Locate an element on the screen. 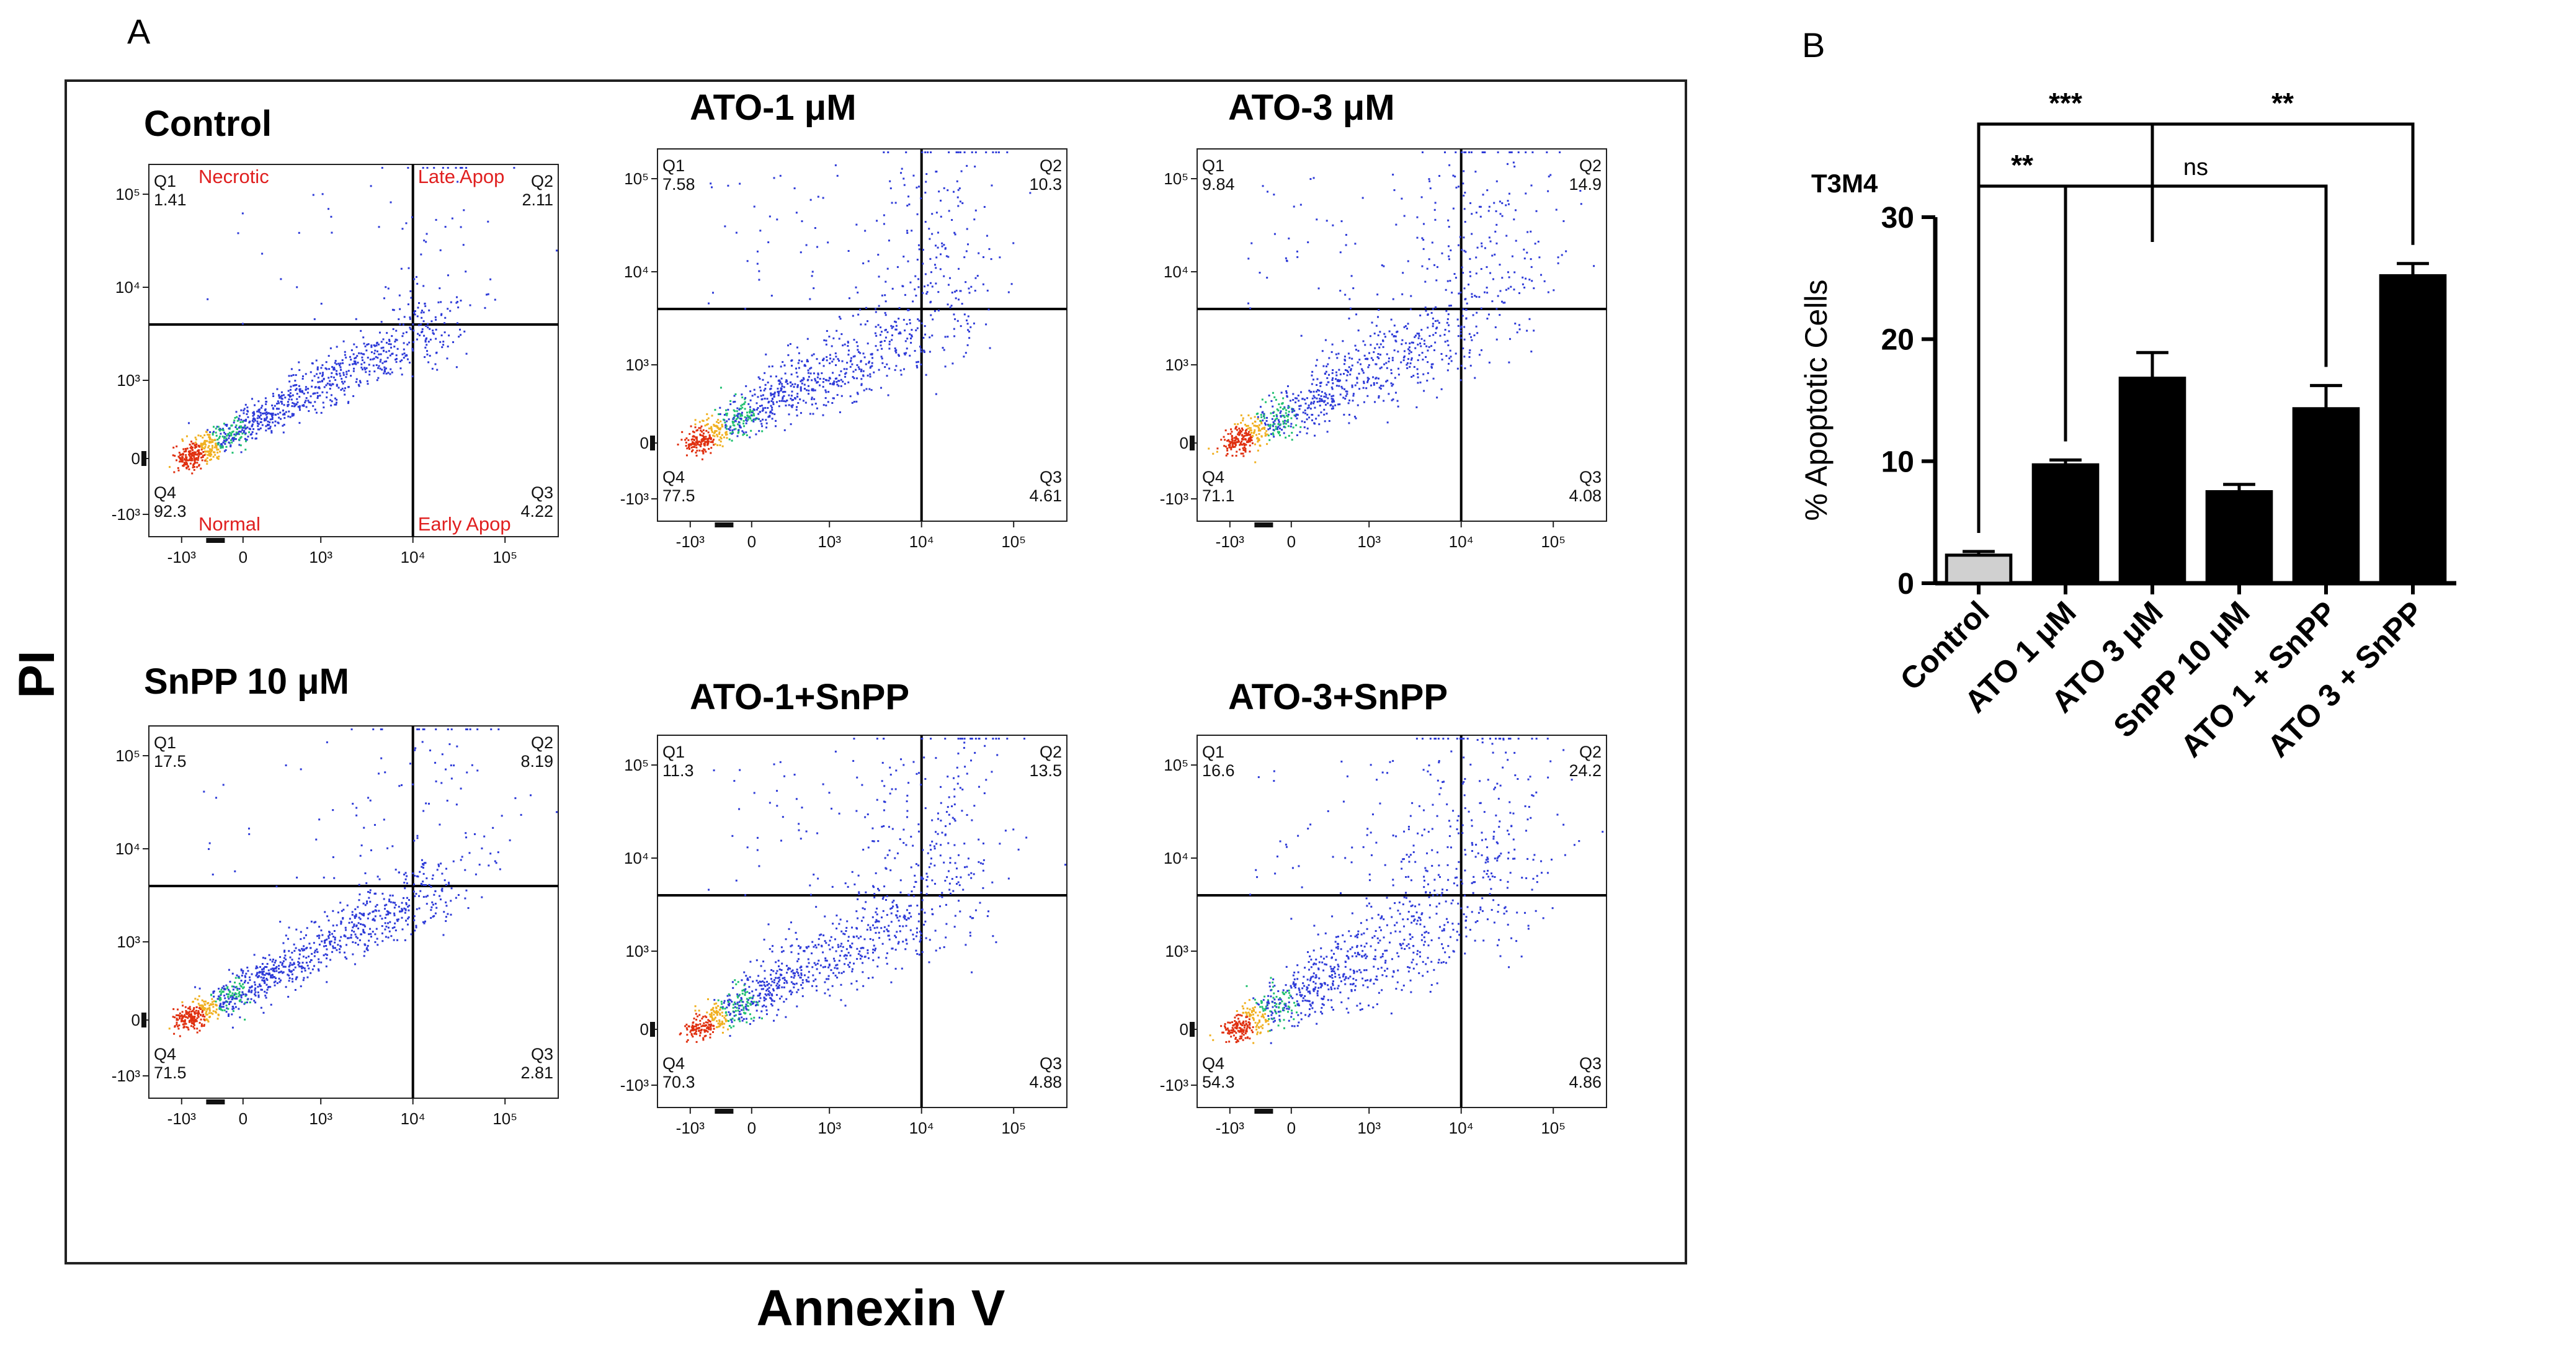  q3-value: 4.08 is located at coordinates (1586, 496).